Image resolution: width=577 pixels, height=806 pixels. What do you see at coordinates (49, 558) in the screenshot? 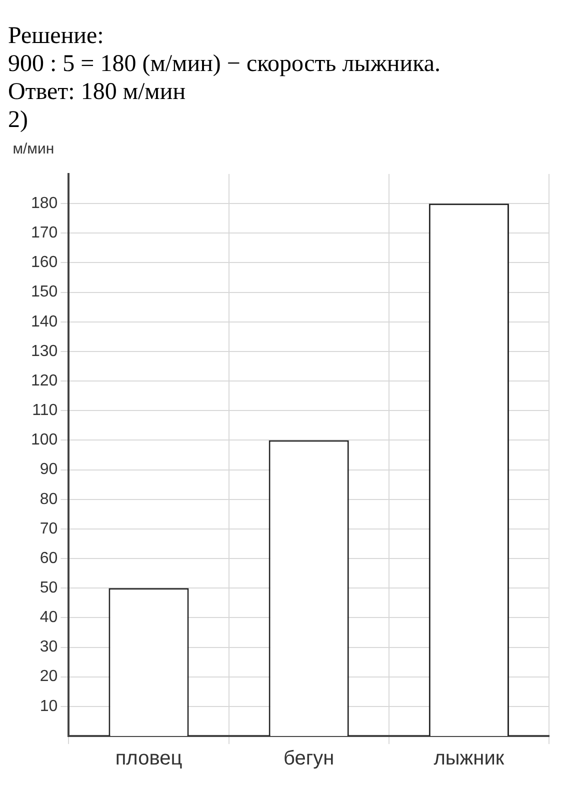
I see `y-tick-label: 60` at bounding box center [49, 558].